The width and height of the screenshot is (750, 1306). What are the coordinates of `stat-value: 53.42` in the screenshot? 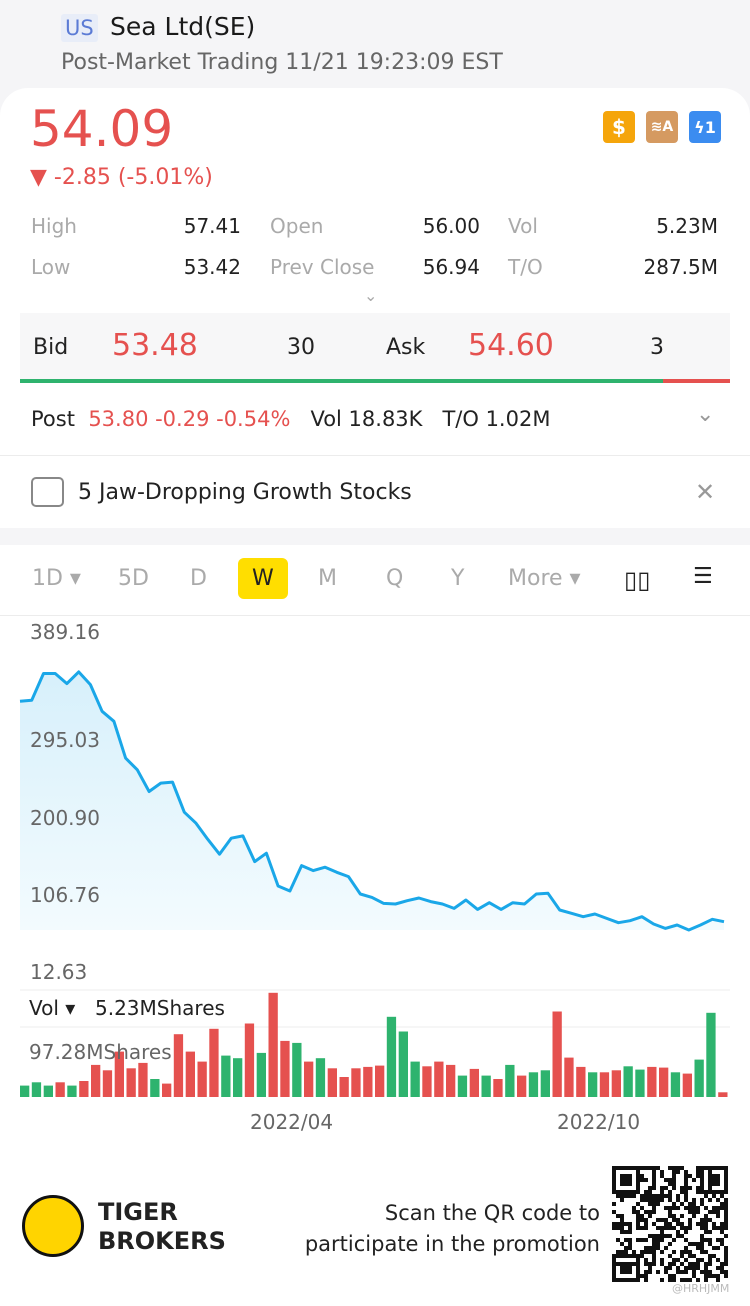 It's located at (212, 267).